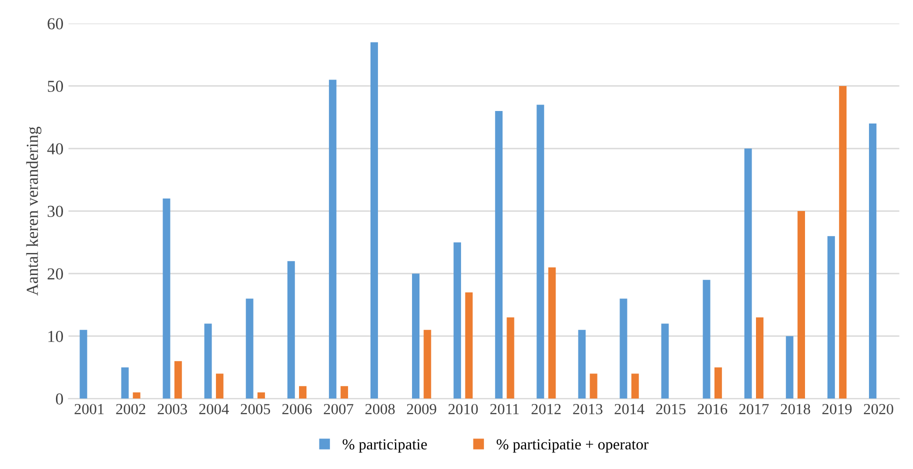  Describe the element at coordinates (384, 446) in the screenshot. I see `legend-label: % participatie` at that location.